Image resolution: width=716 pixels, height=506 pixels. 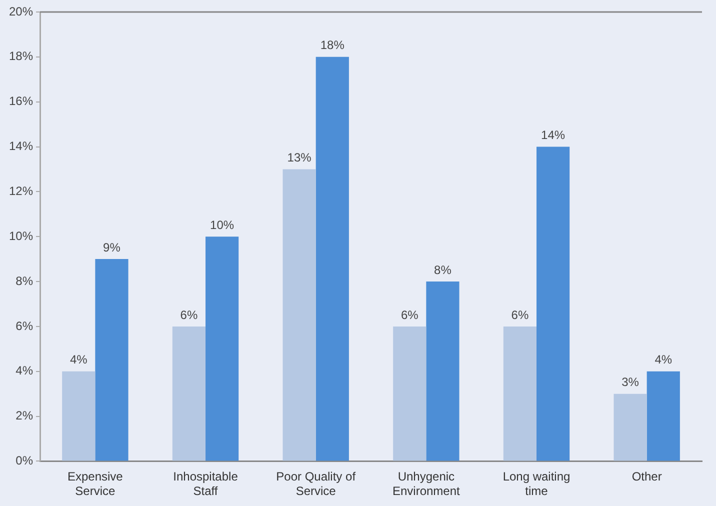 What do you see at coordinates (25, 281) in the screenshot?
I see `y-tick-label: 8%` at bounding box center [25, 281].